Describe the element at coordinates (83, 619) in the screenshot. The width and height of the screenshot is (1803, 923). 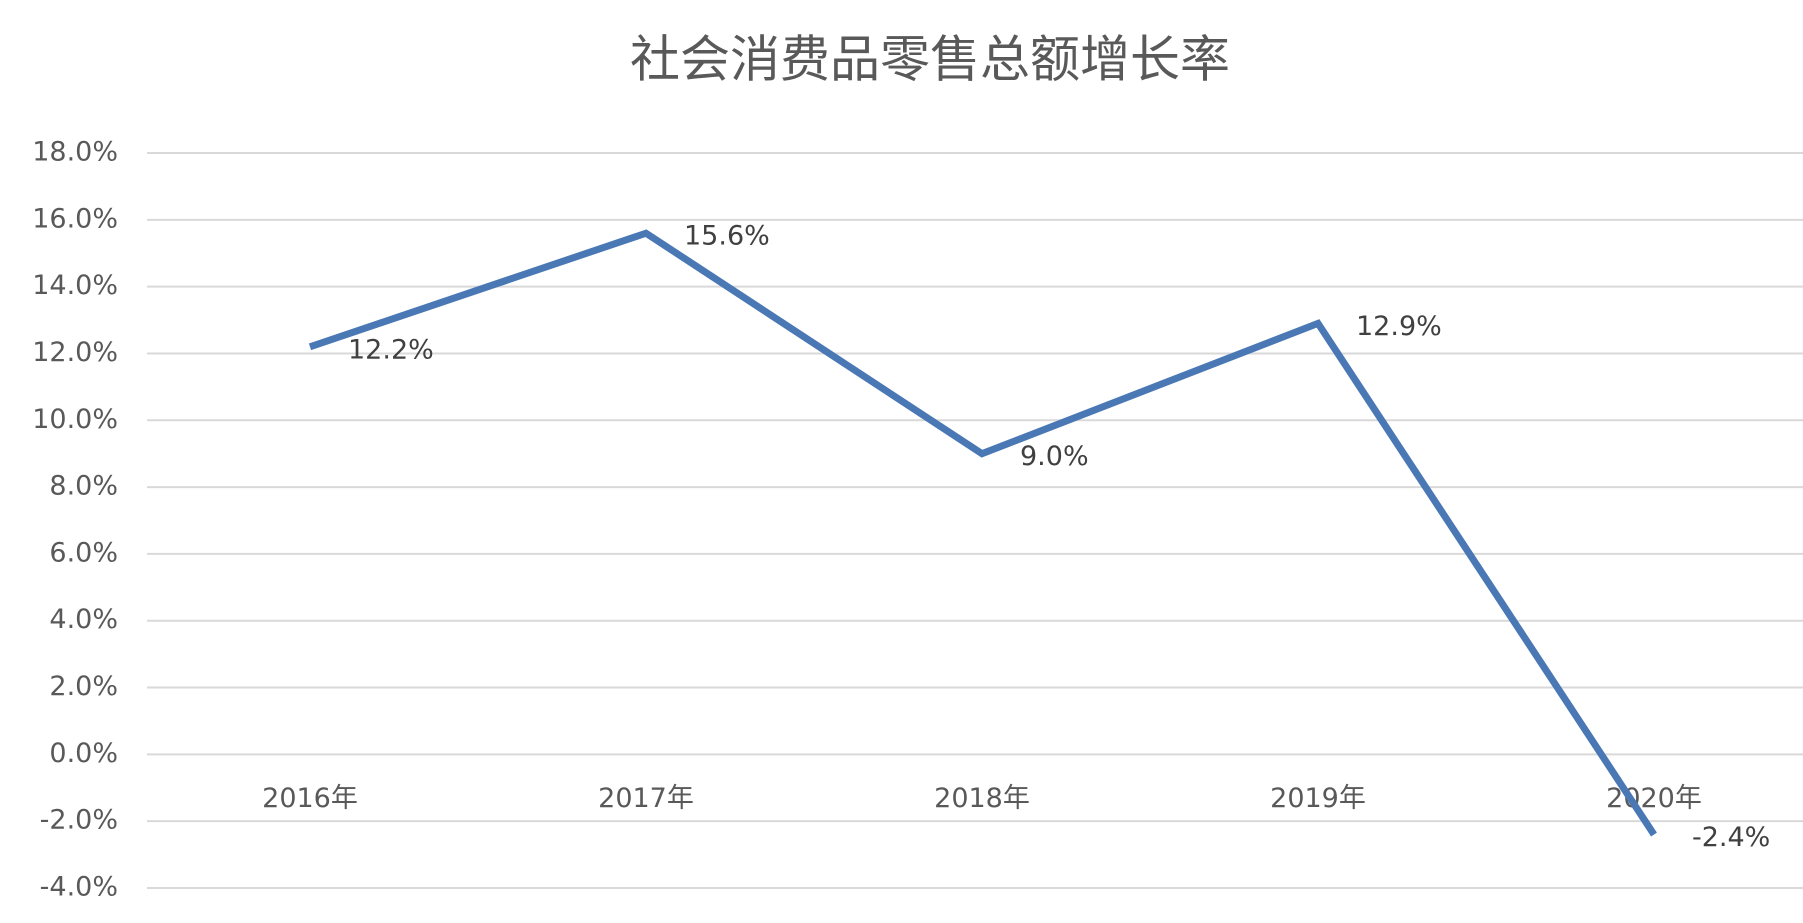
I see `y-tick-label: 4.0%` at that location.